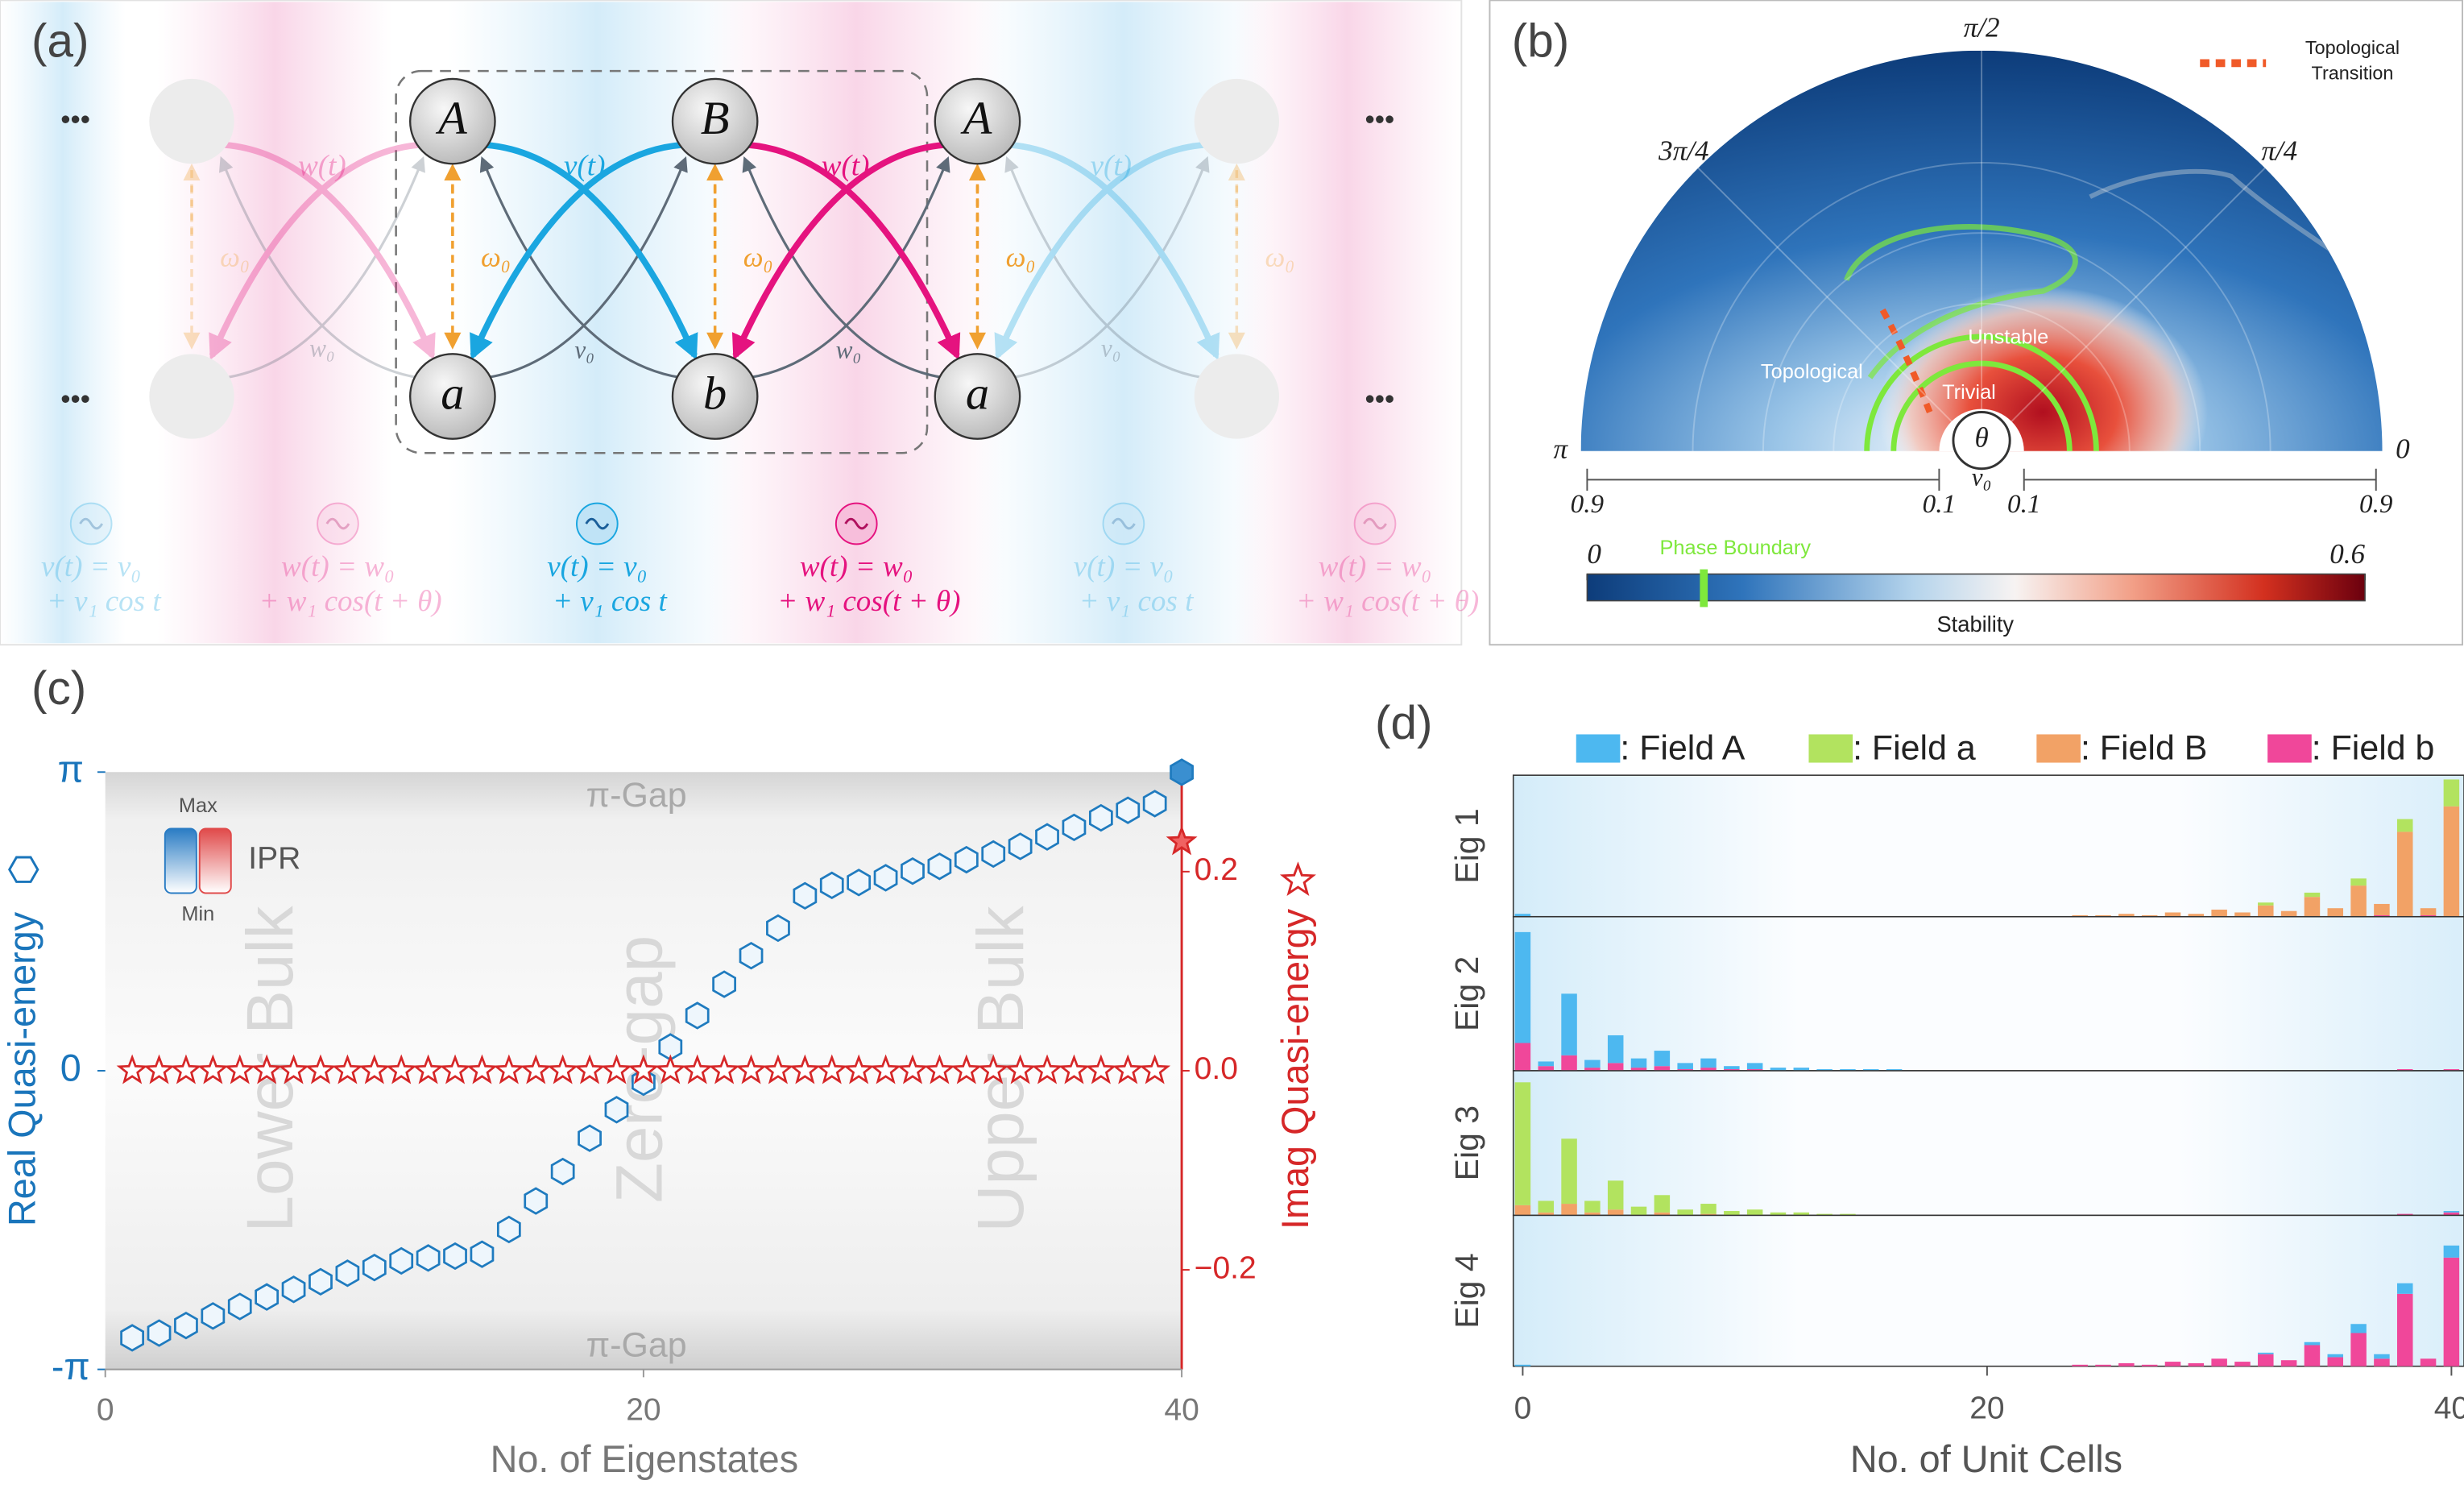 The image size is (2464, 1497). Describe the element at coordinates (2352, 48) in the screenshot. I see `legend-label: Topological` at that location.